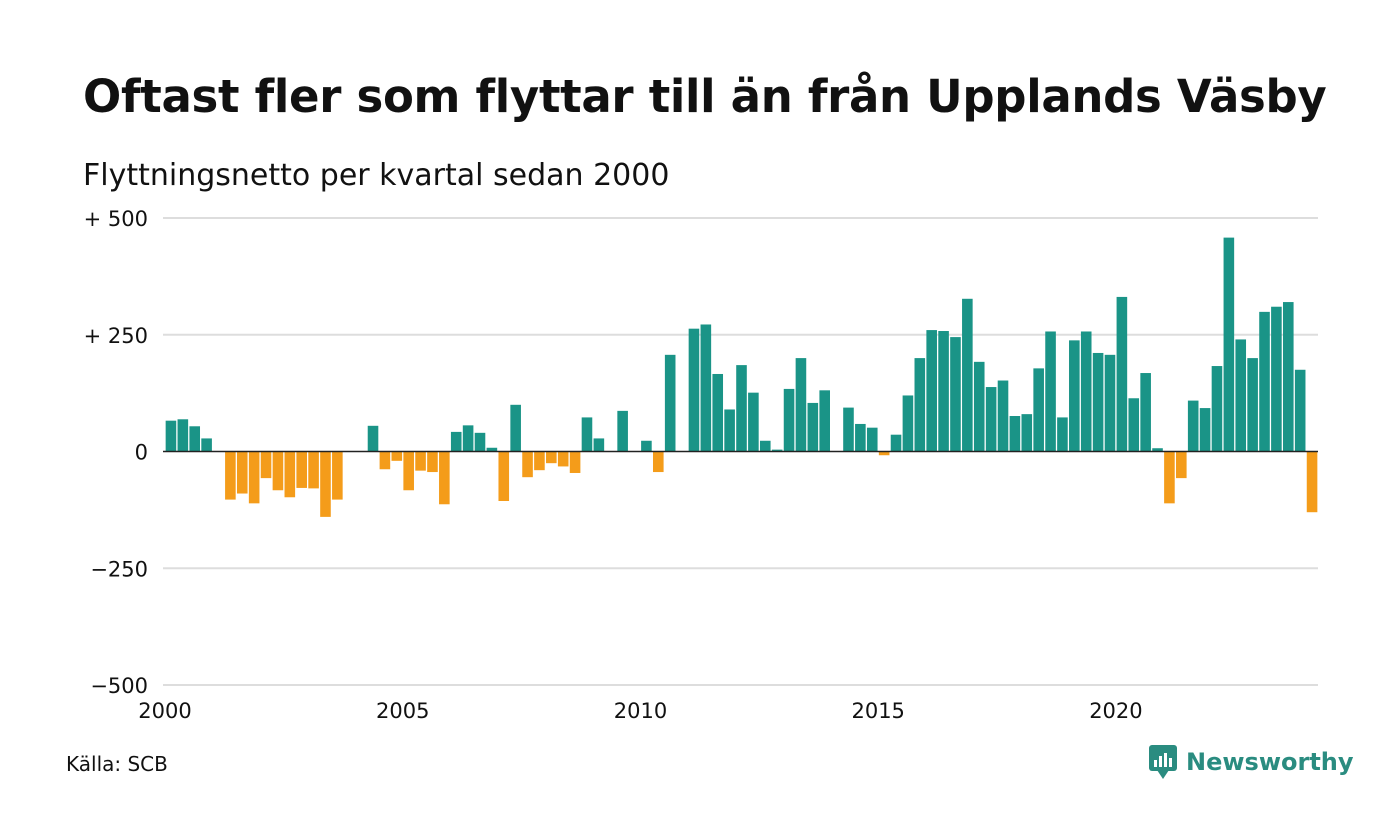 Image resolution: width=1400 pixels, height=840 pixels. What do you see at coordinates (848, 429) in the screenshot?
I see `bar-2014-Q2` at bounding box center [848, 429].